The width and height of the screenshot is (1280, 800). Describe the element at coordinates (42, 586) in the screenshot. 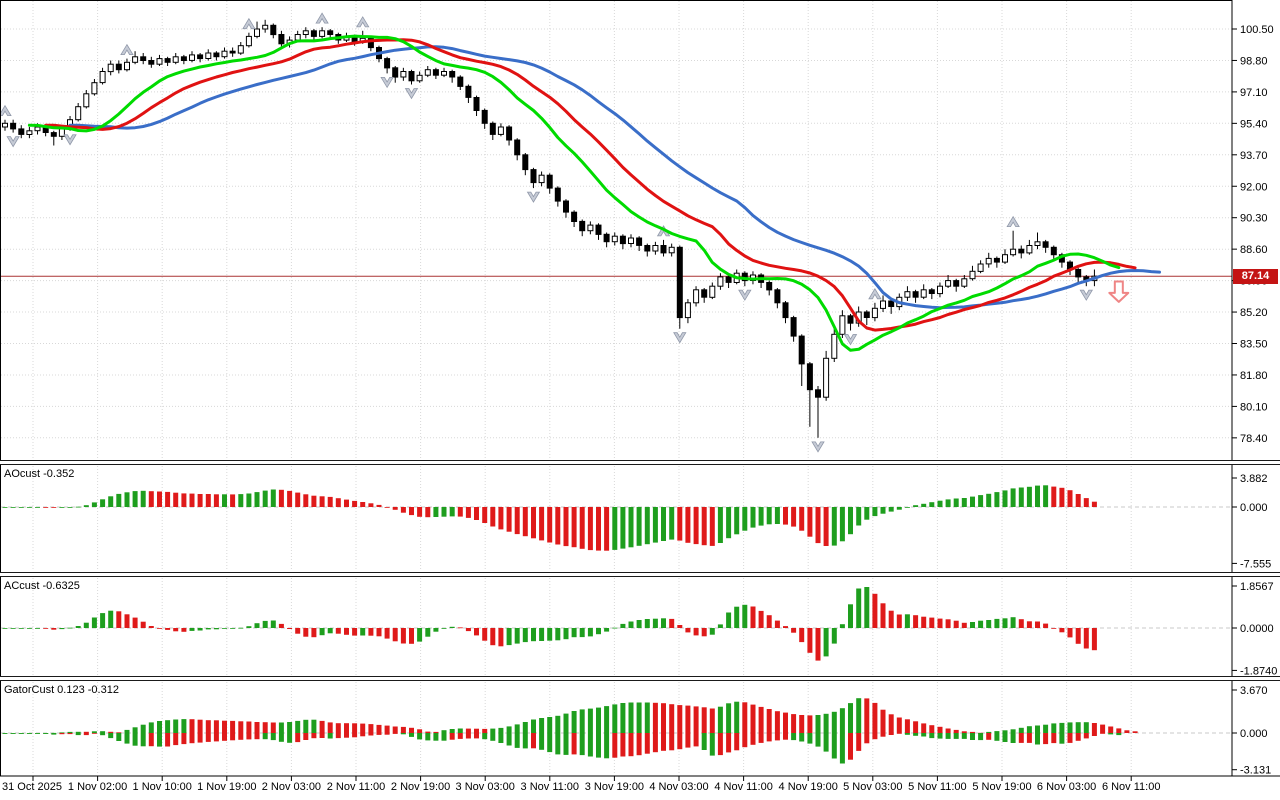

I see `indicator-label-ac: ACcust -0.6325` at that location.